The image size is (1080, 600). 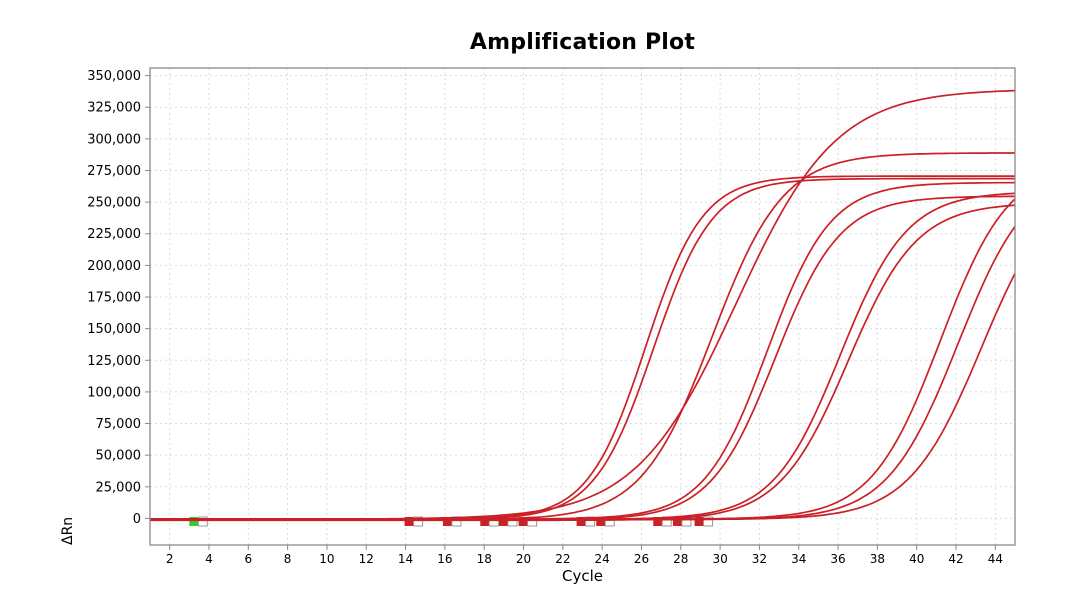 I want to click on x-tick-label: 16, so click(x=444, y=559).